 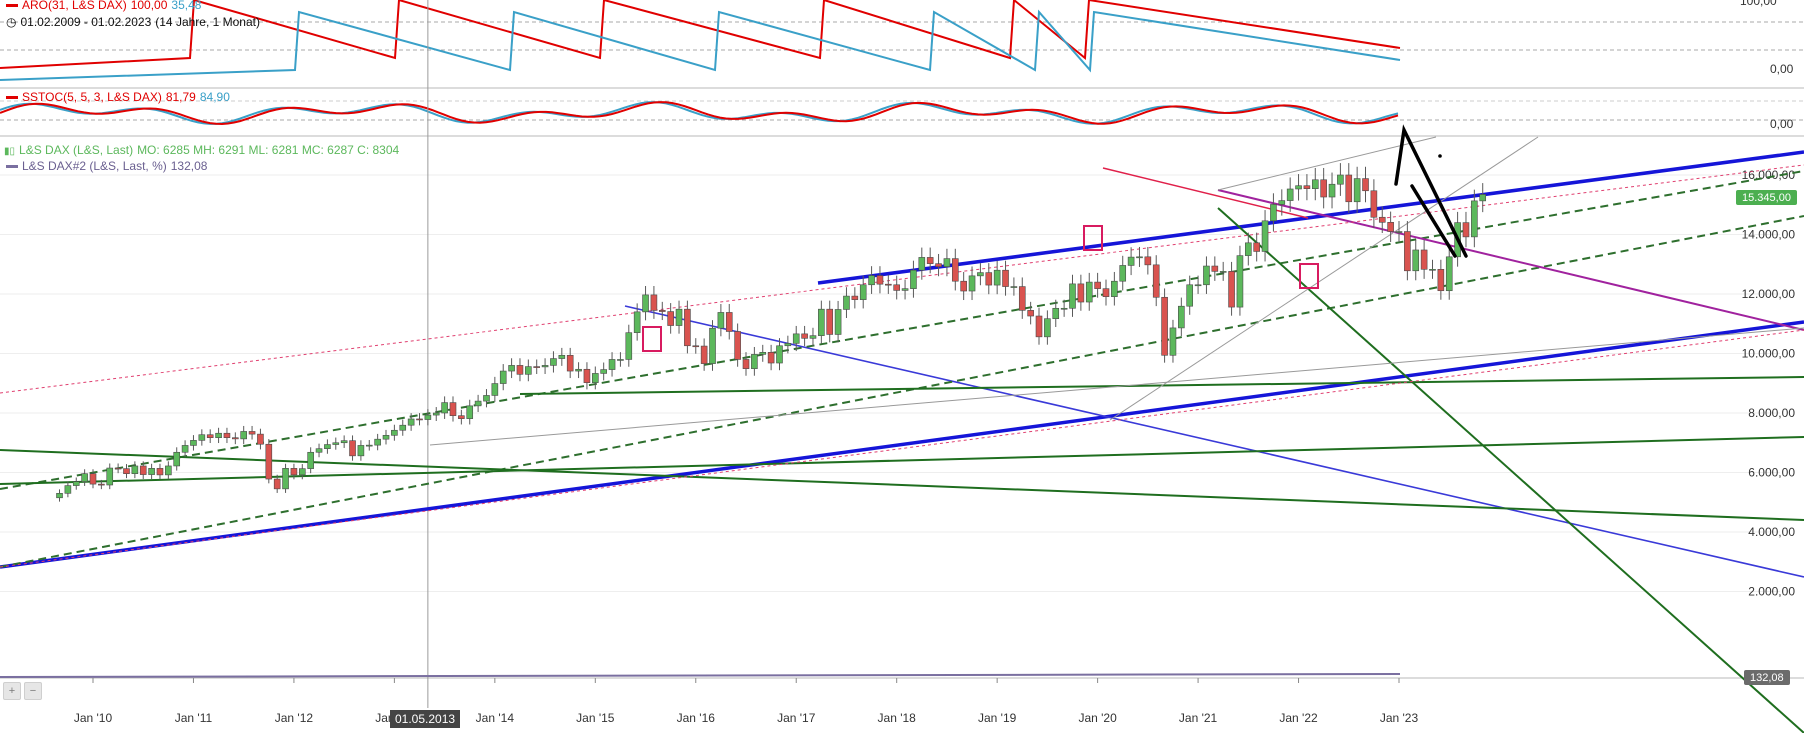 What do you see at coordinates (86, 22) in the screenshot?
I see `period-range: 01.02.2009 - 01.02.2023` at bounding box center [86, 22].